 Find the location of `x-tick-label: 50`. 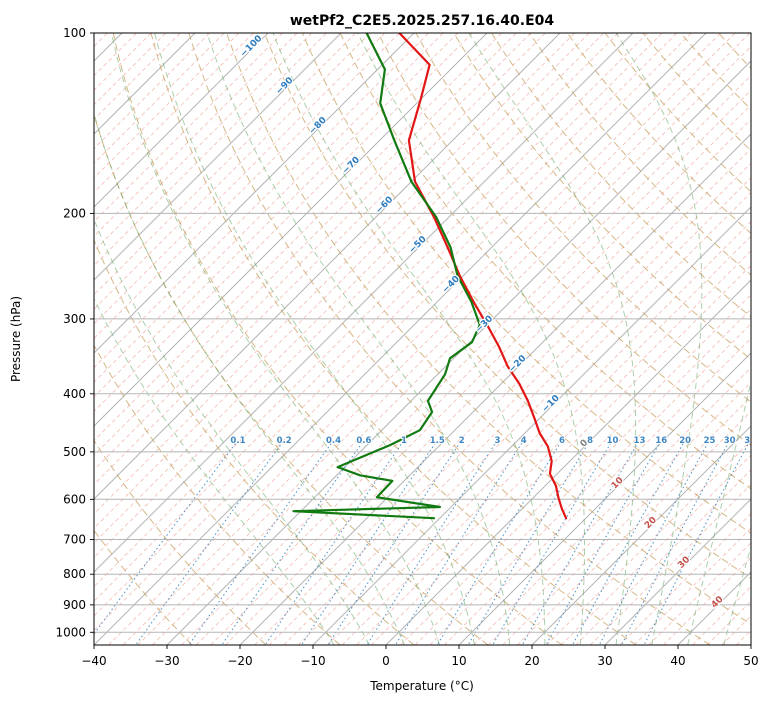

x-tick-label: 50 is located at coordinates (750, 661).